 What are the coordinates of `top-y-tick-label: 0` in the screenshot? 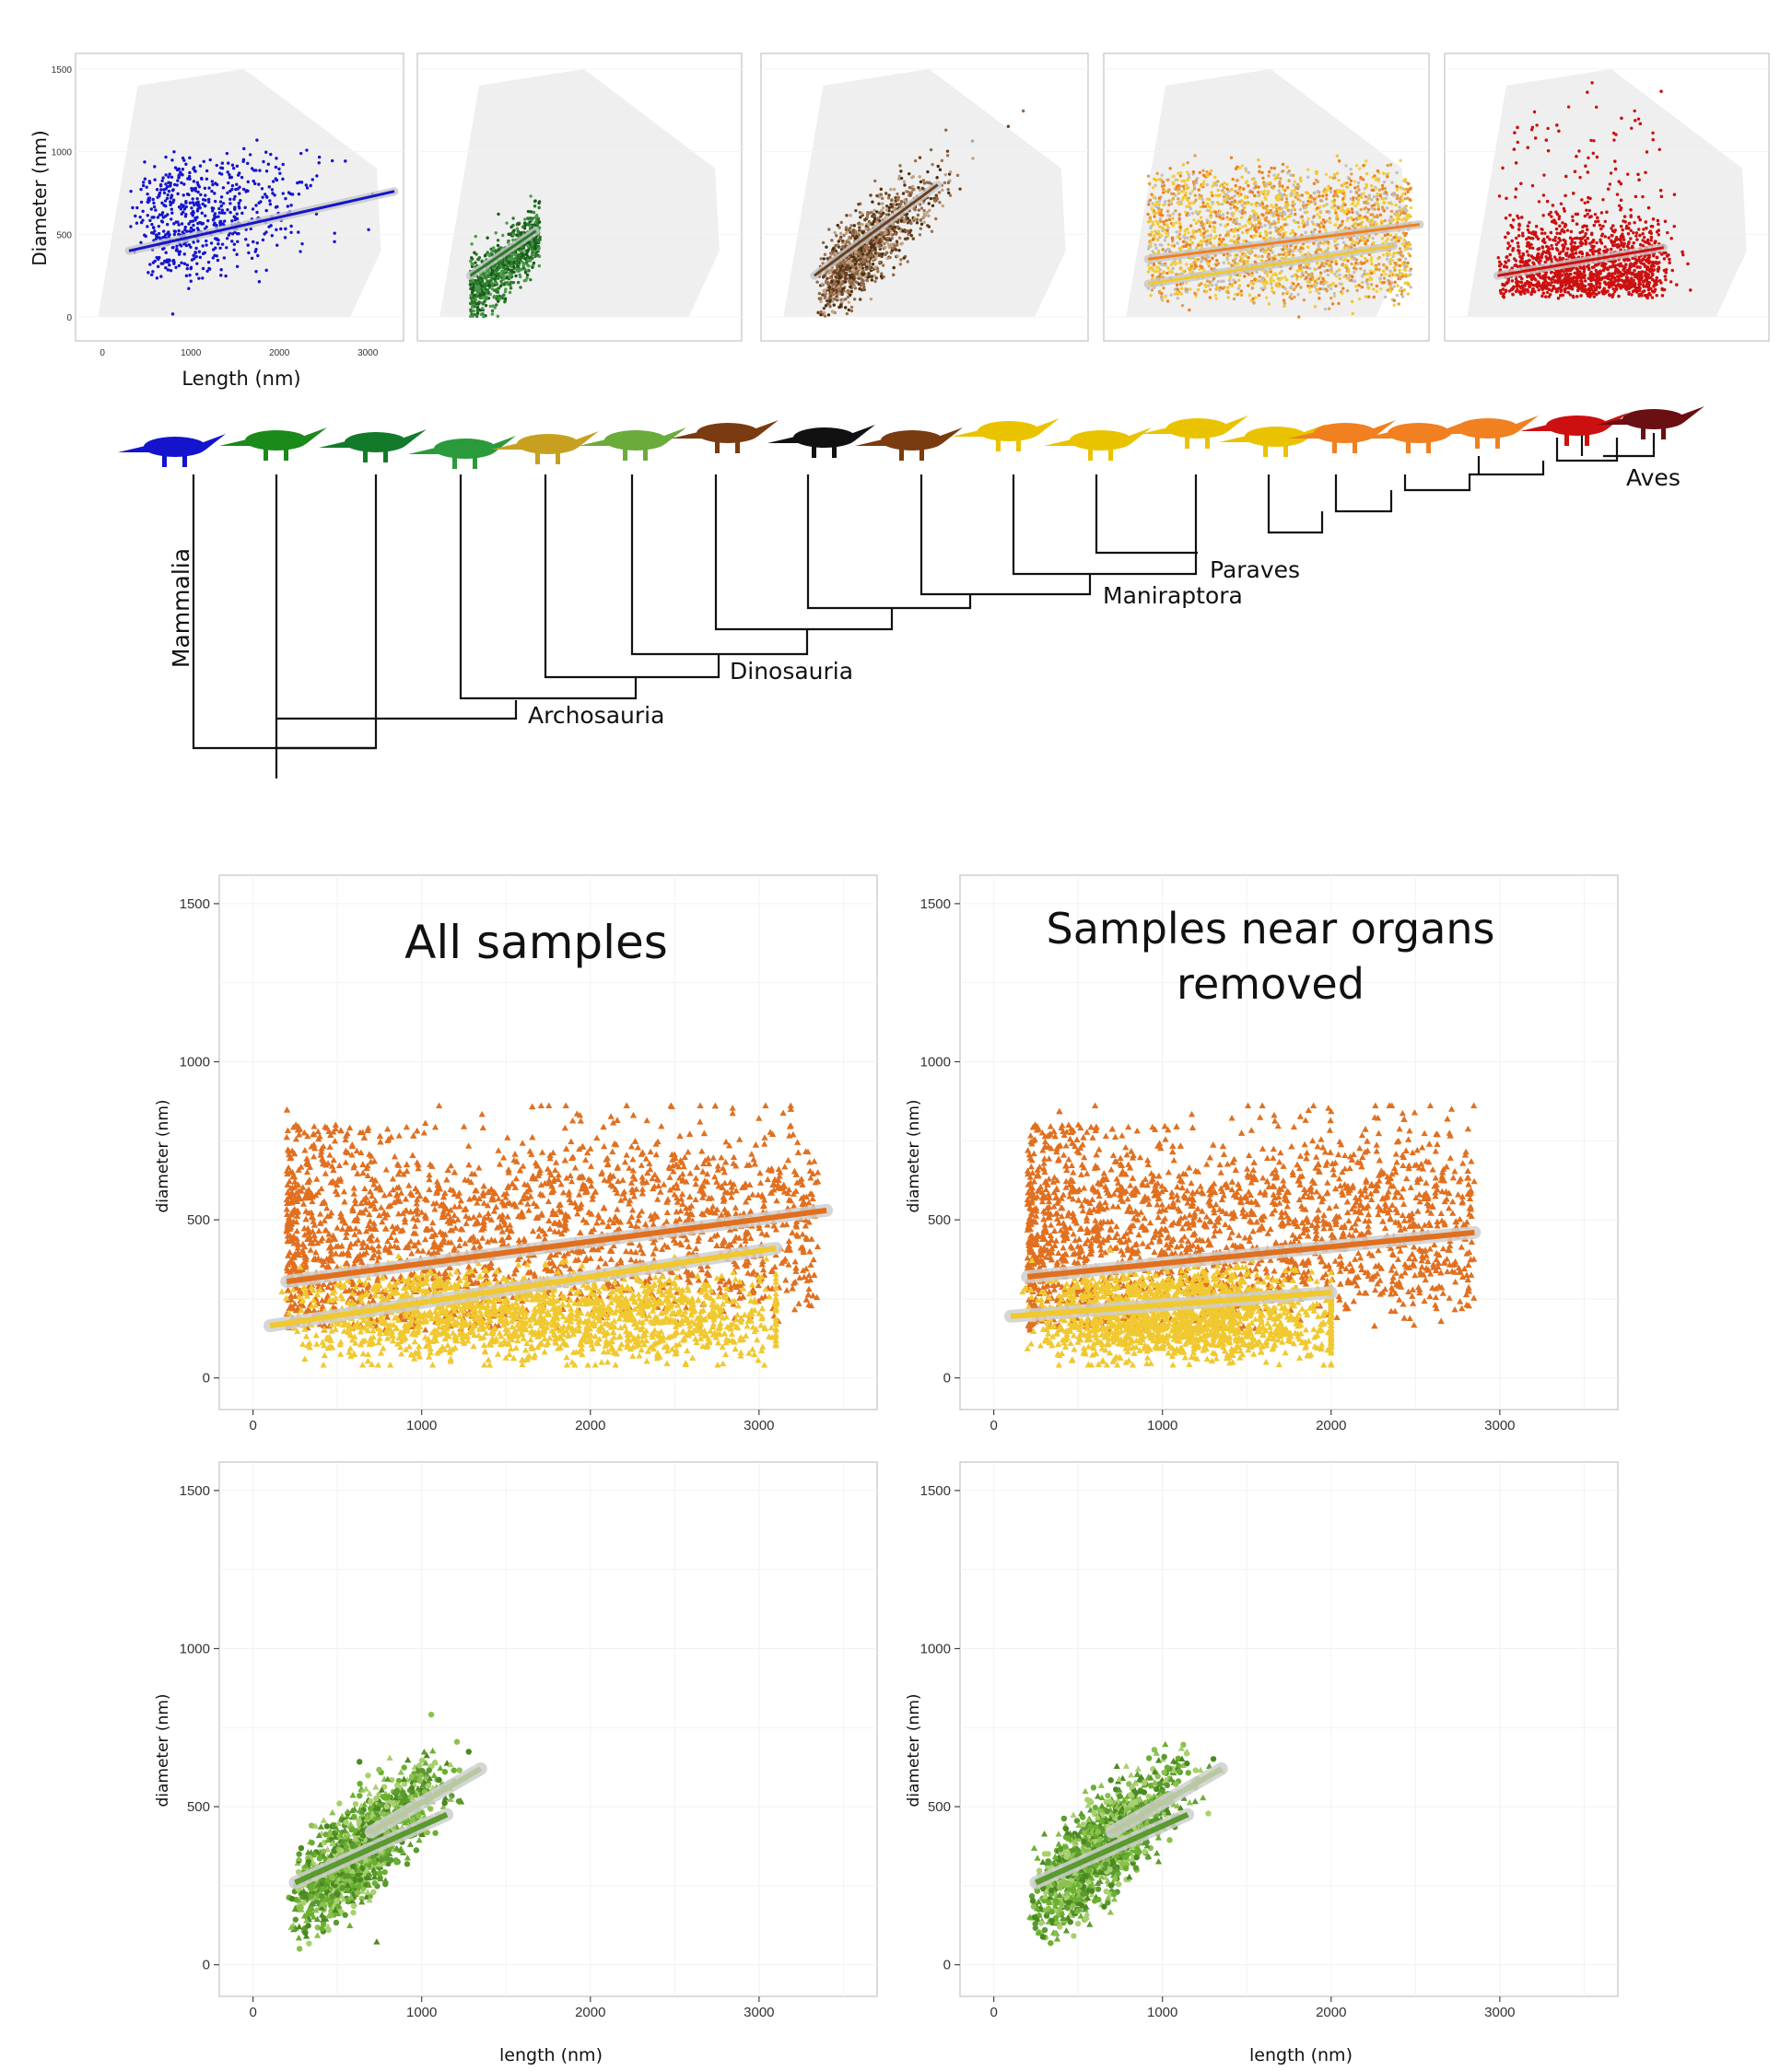 It's located at (69, 318).